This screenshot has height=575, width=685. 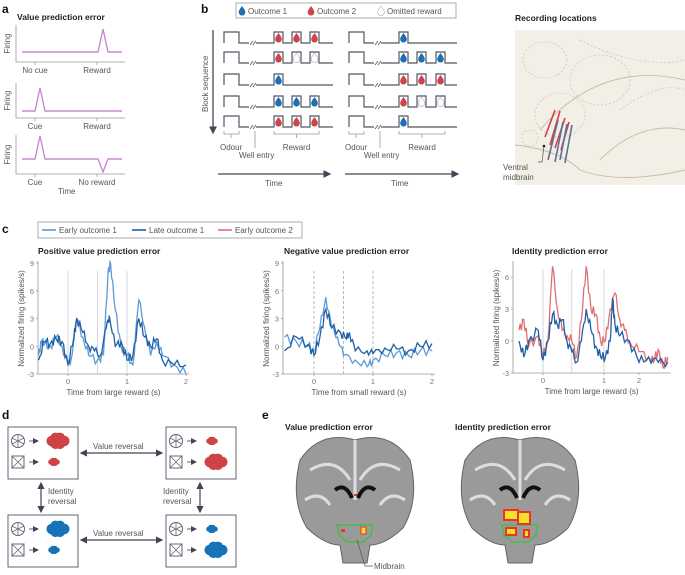 I want to click on y-axis-label: Normalized firing (spikes/s), so click(x=496, y=317).